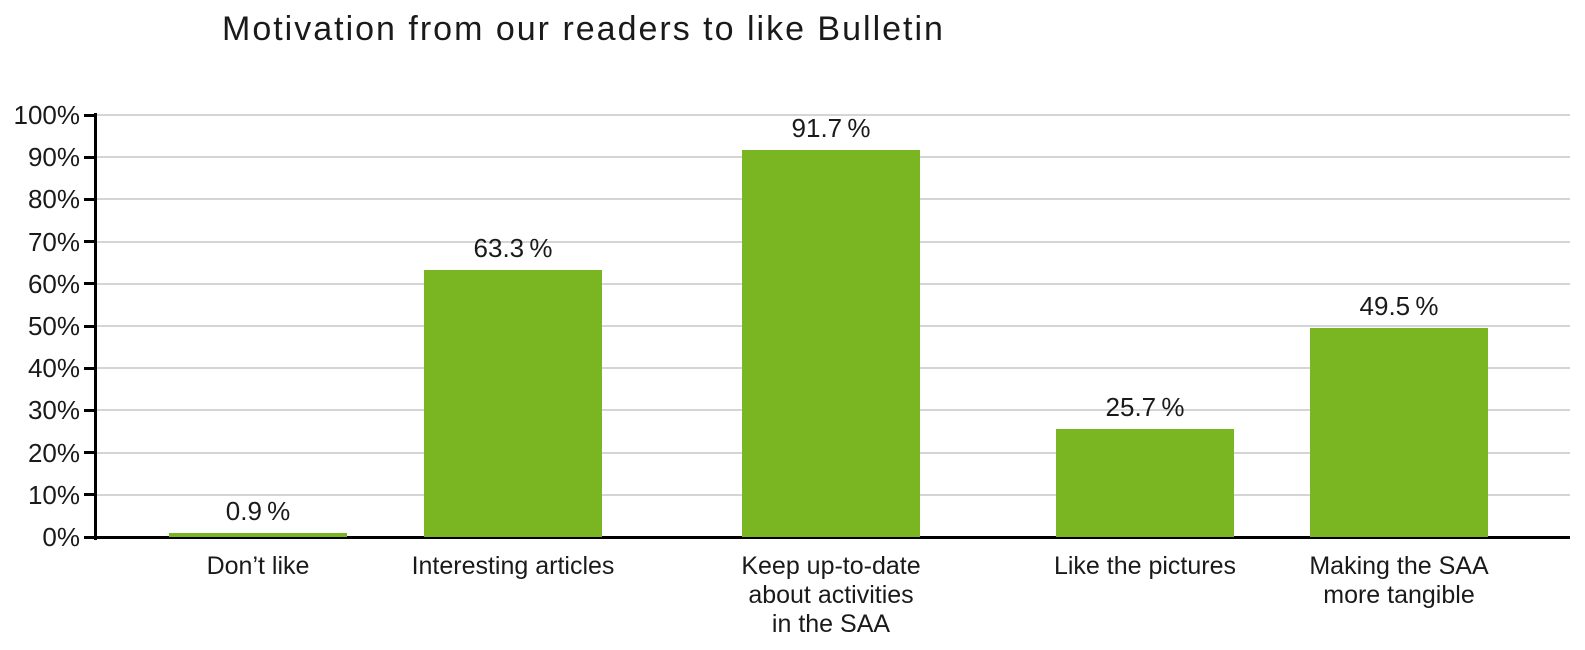 The height and width of the screenshot is (650, 1585). I want to click on category-label: Don’t like, so click(258, 566).